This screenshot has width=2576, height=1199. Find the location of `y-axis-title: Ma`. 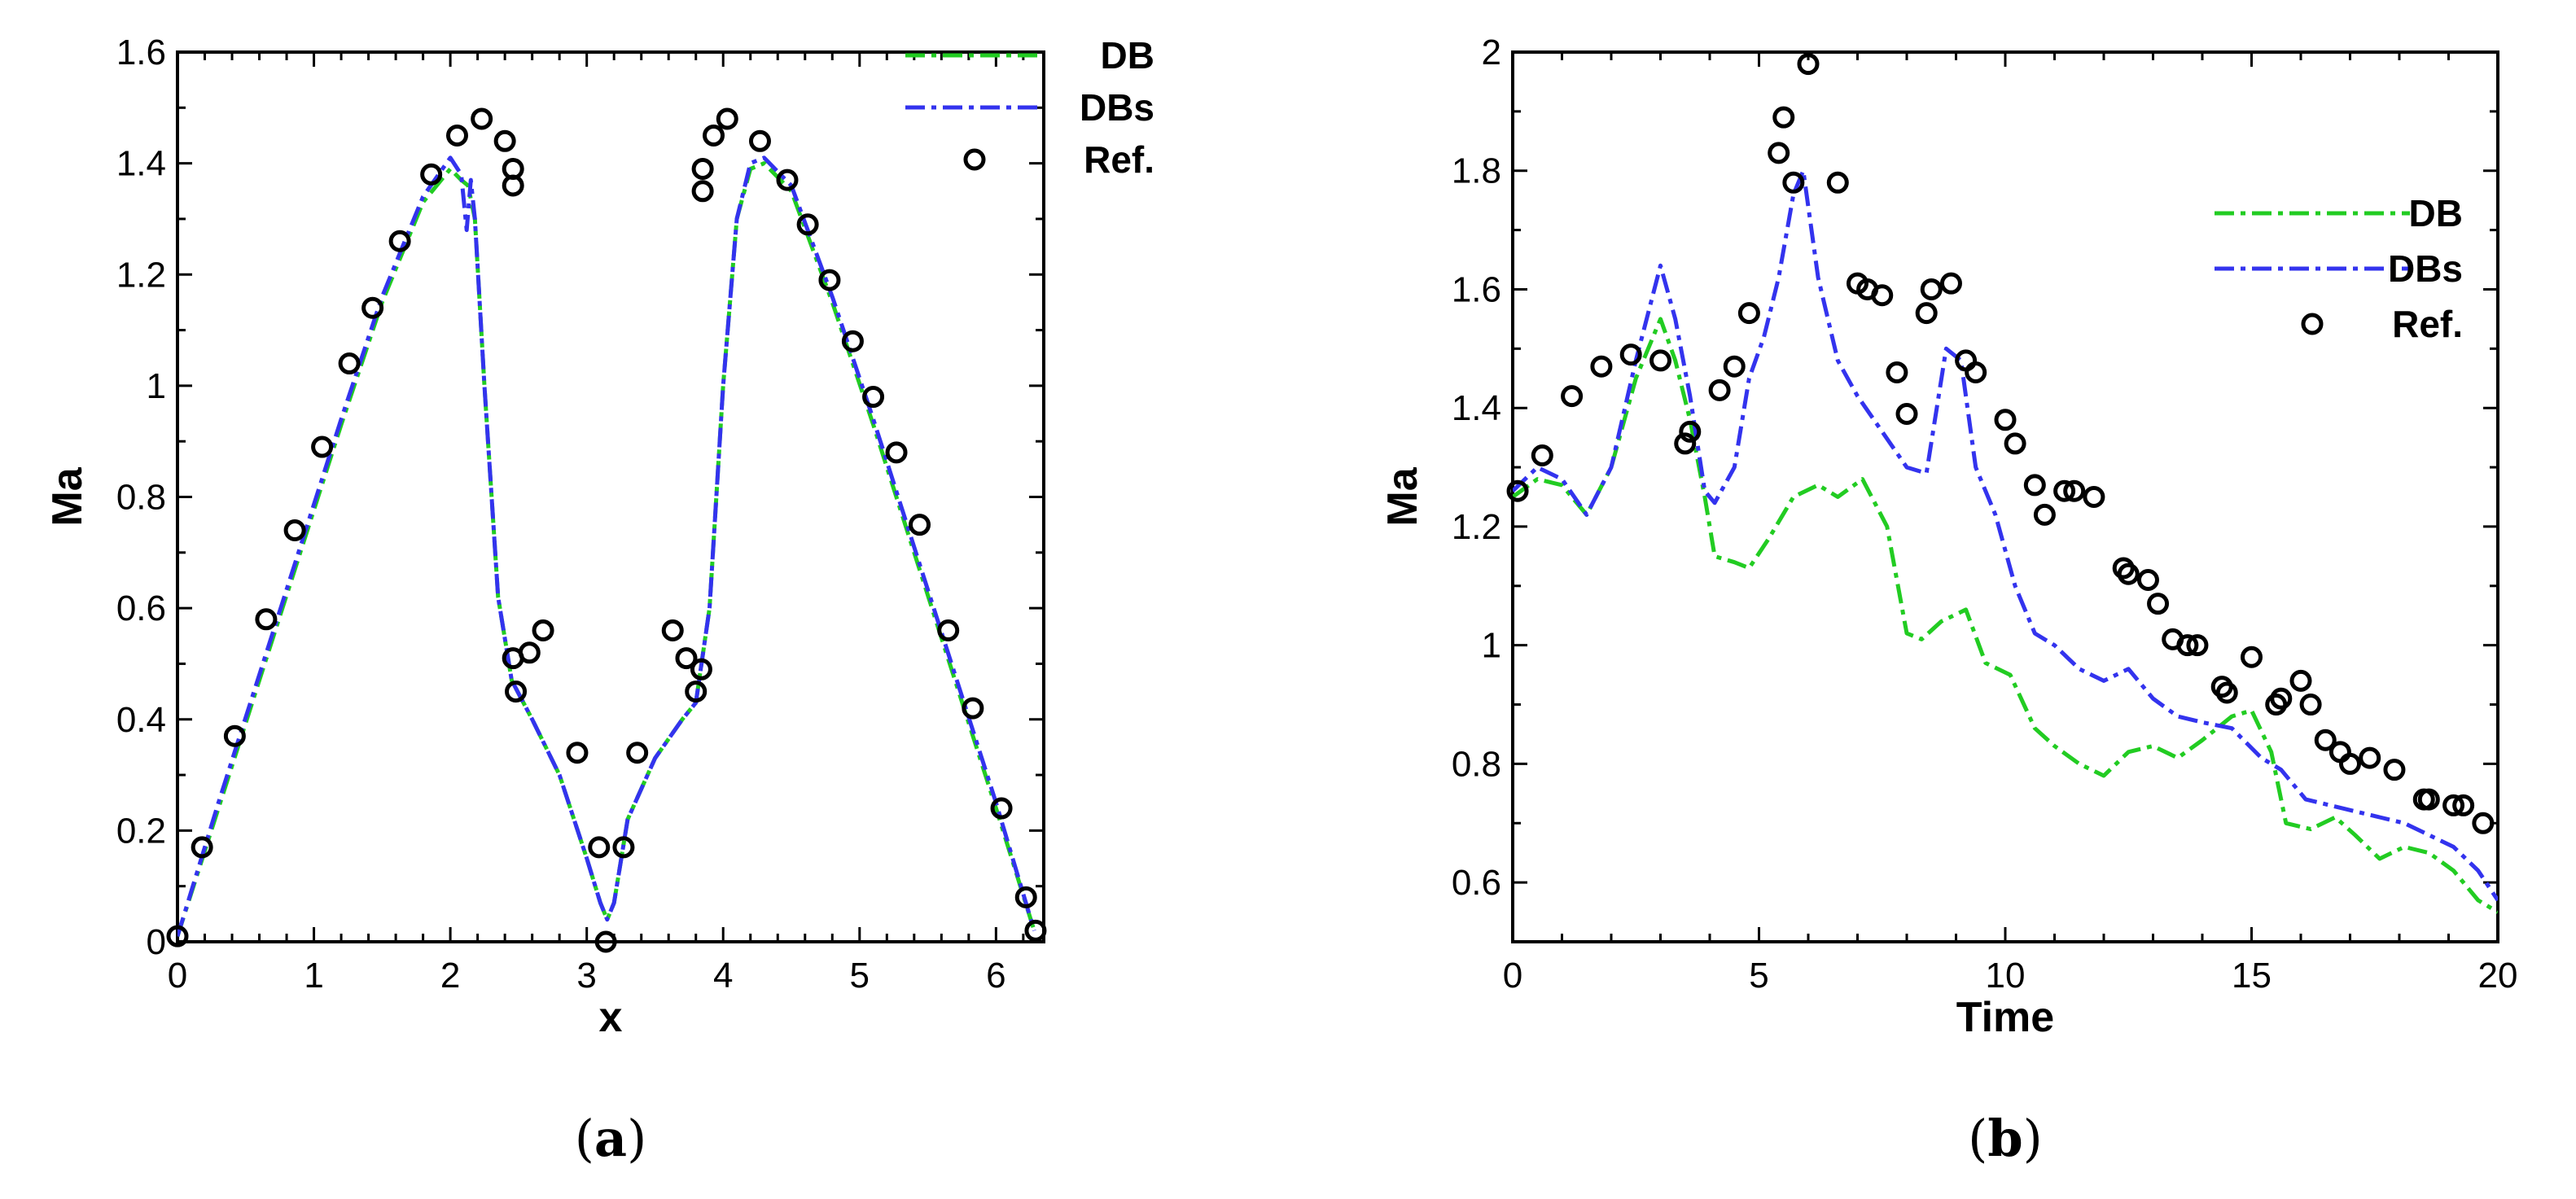

y-axis-title: Ma is located at coordinates (1402, 496).